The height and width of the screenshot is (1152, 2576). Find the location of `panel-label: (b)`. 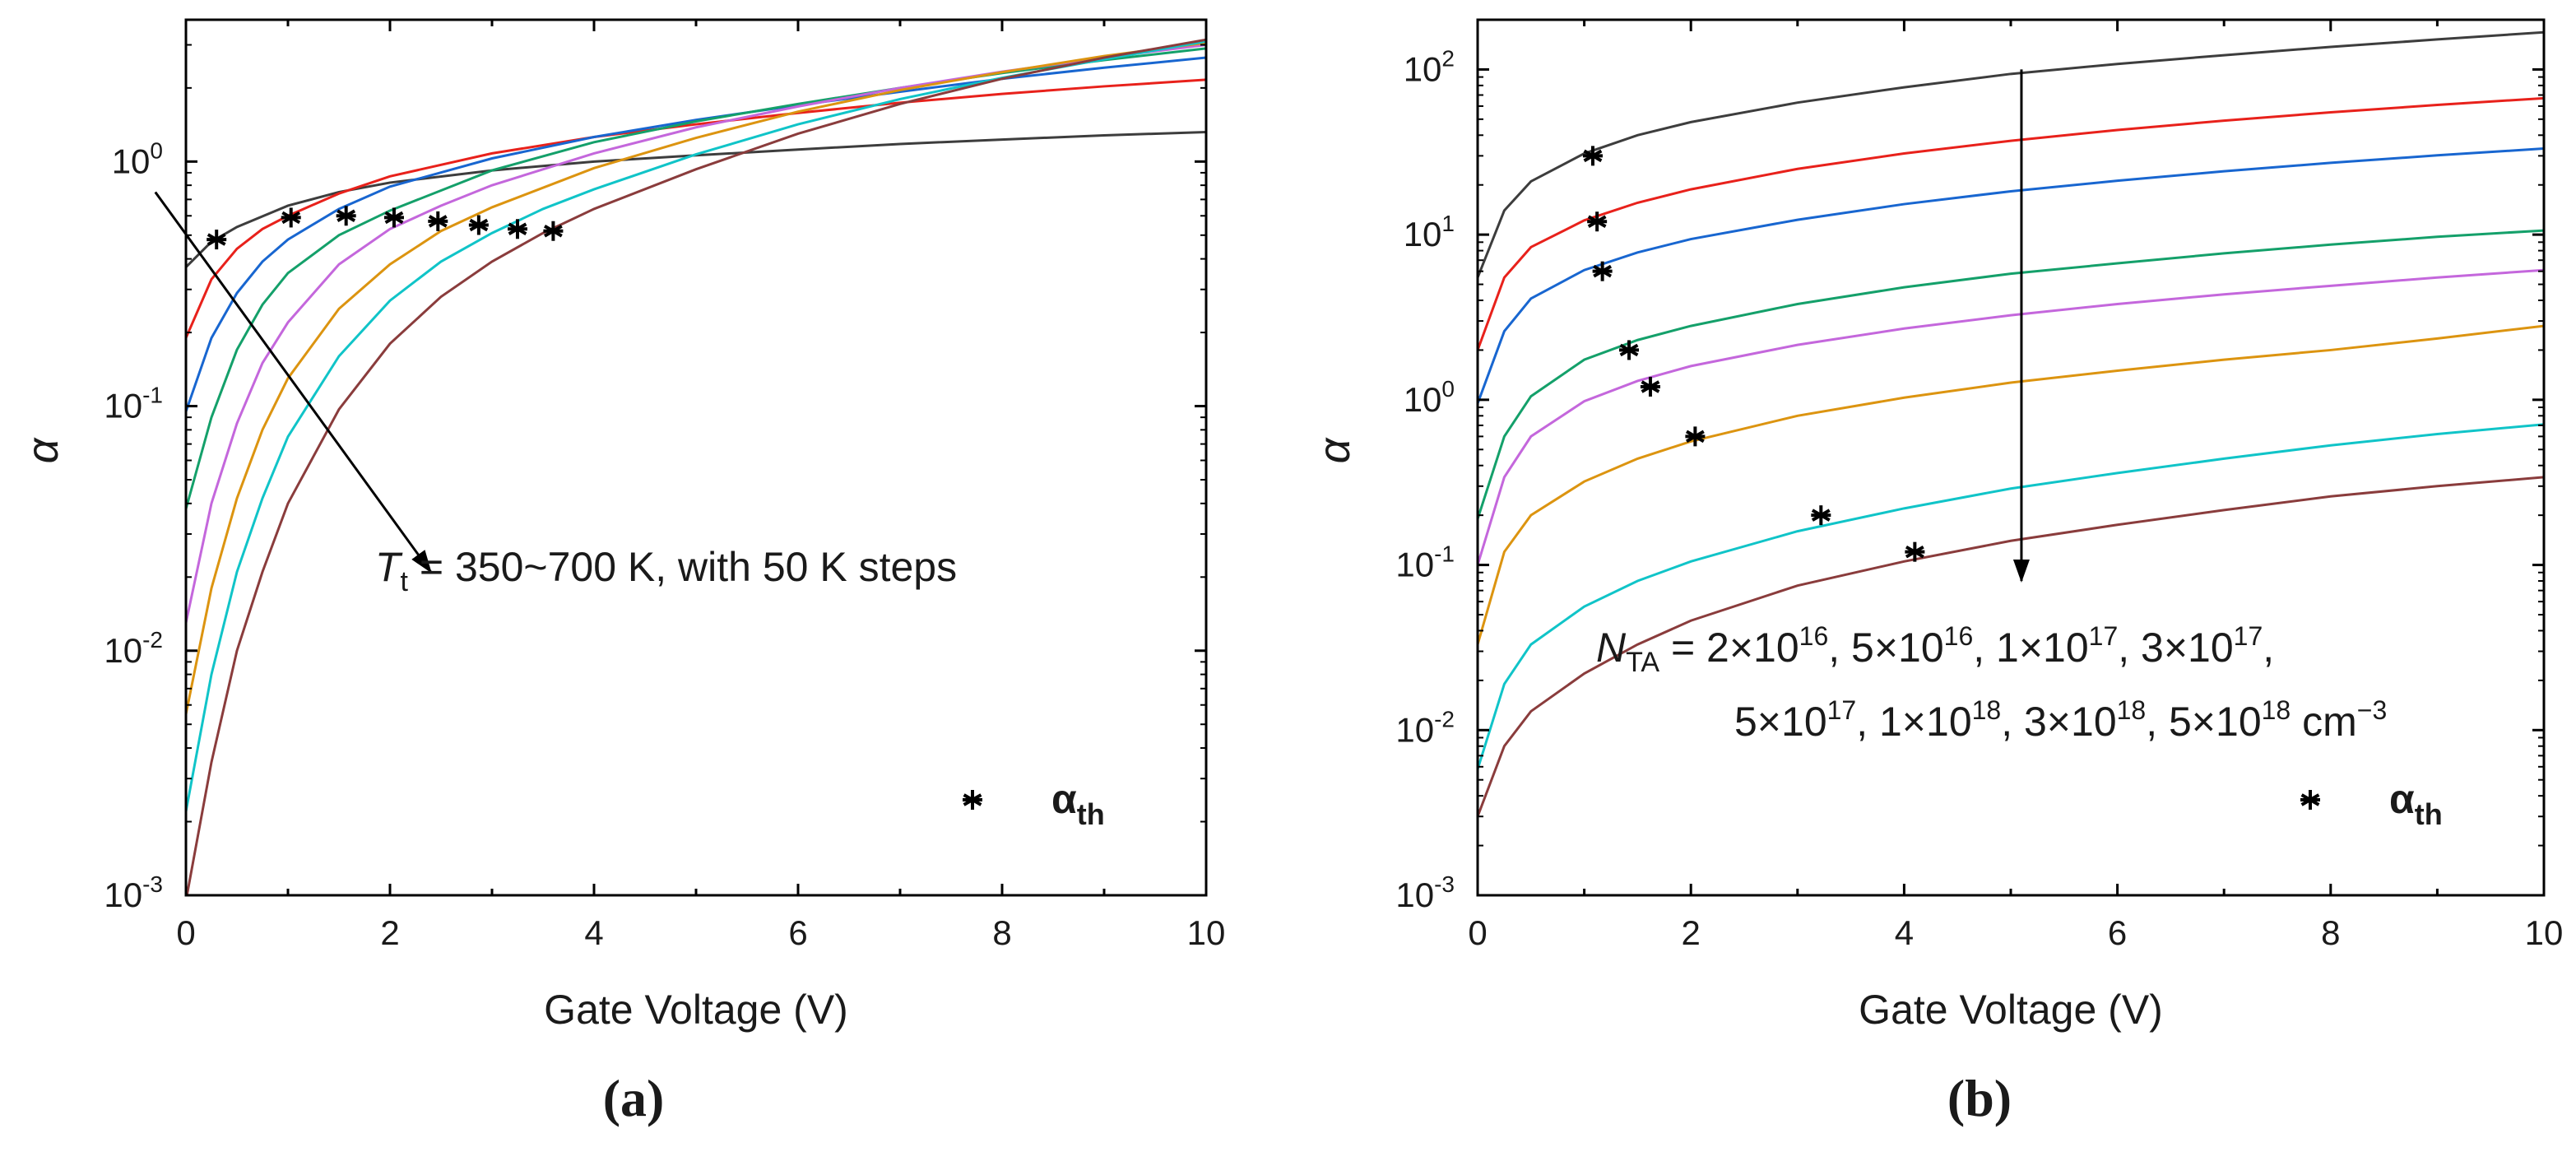

panel-label: (b) is located at coordinates (1980, 1098).